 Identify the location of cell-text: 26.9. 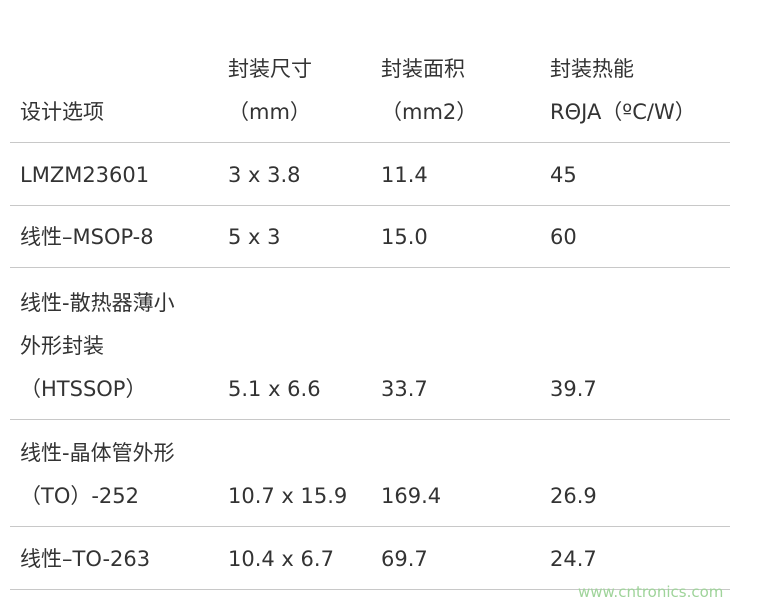
(573, 496).